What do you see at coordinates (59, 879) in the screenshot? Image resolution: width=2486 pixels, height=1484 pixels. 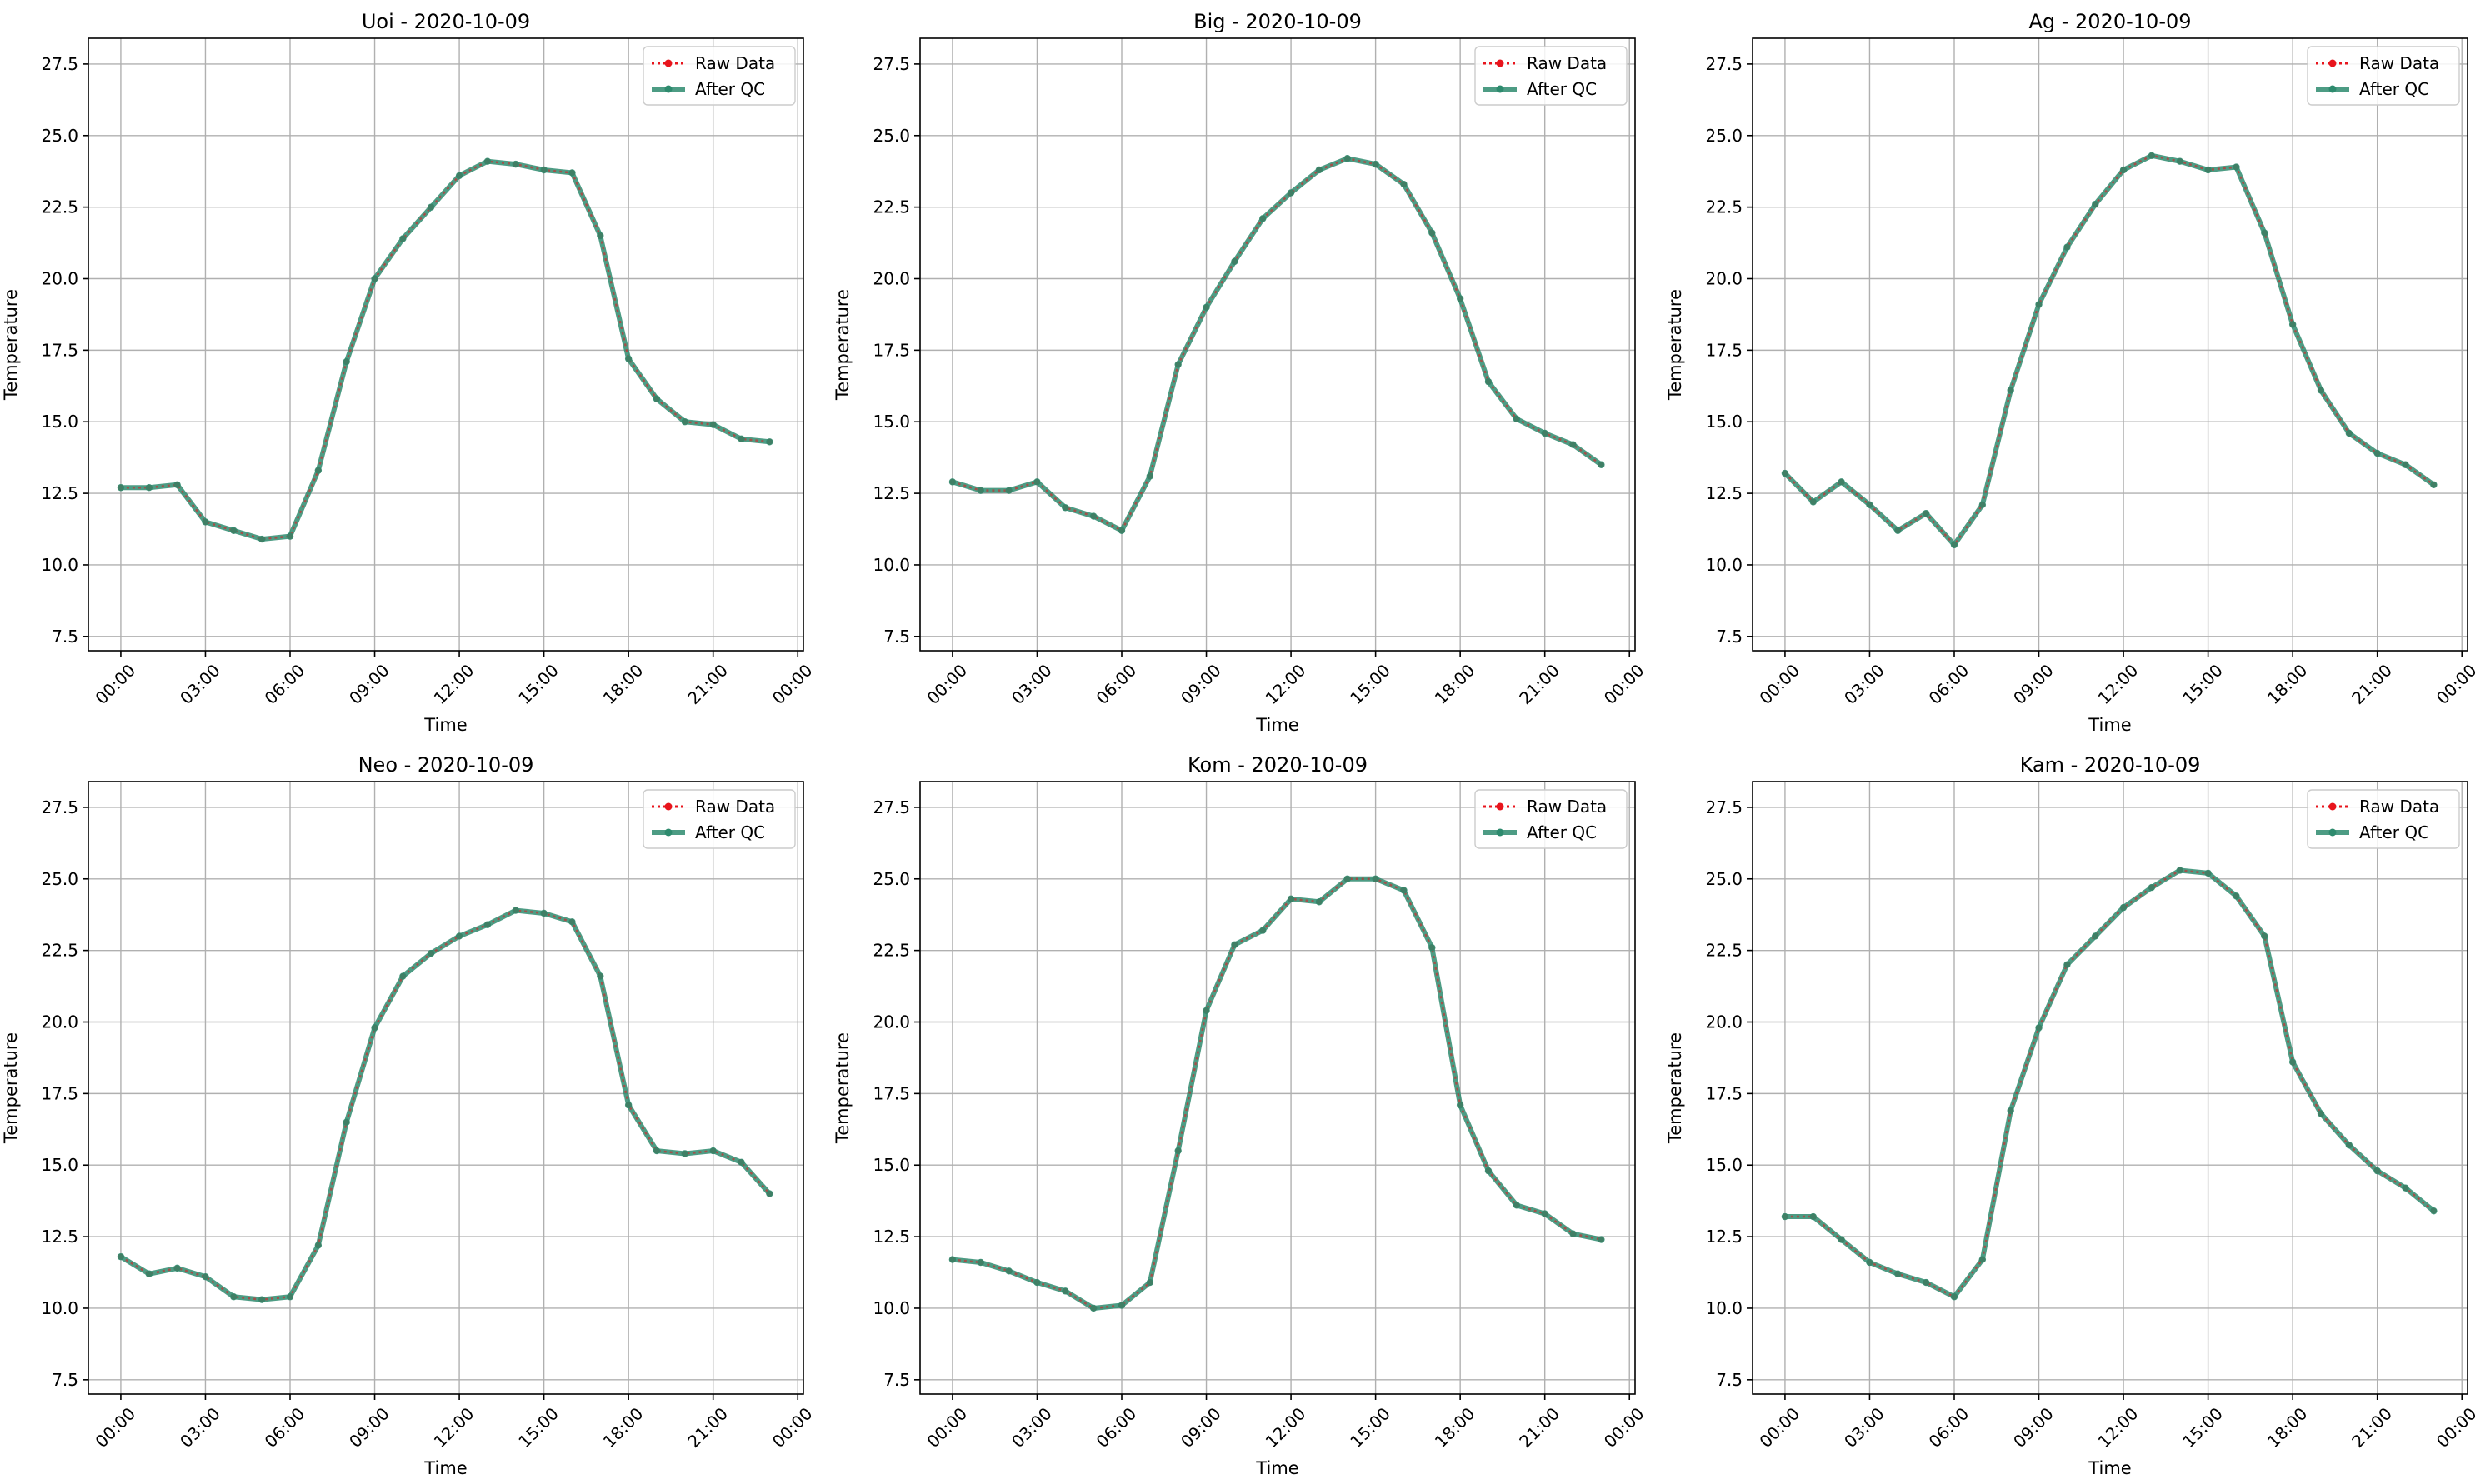 I see `y-tick-label: 25.0` at bounding box center [59, 879].